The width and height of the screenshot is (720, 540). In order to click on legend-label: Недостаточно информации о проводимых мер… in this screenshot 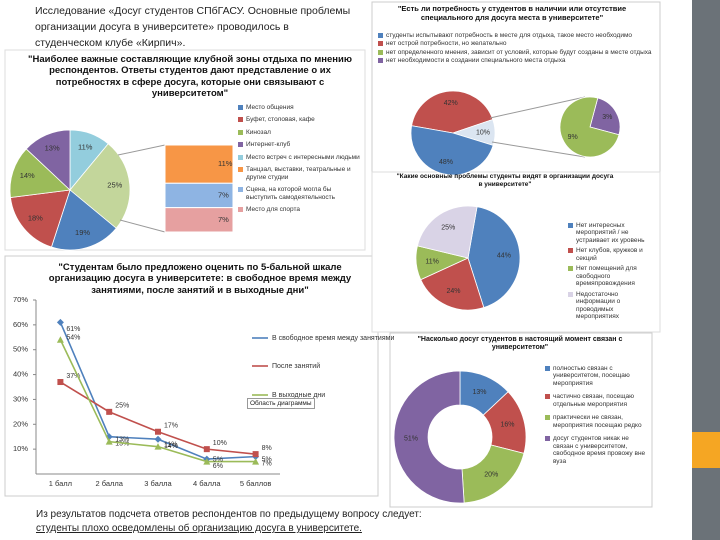, I will do `click(598, 305)`.